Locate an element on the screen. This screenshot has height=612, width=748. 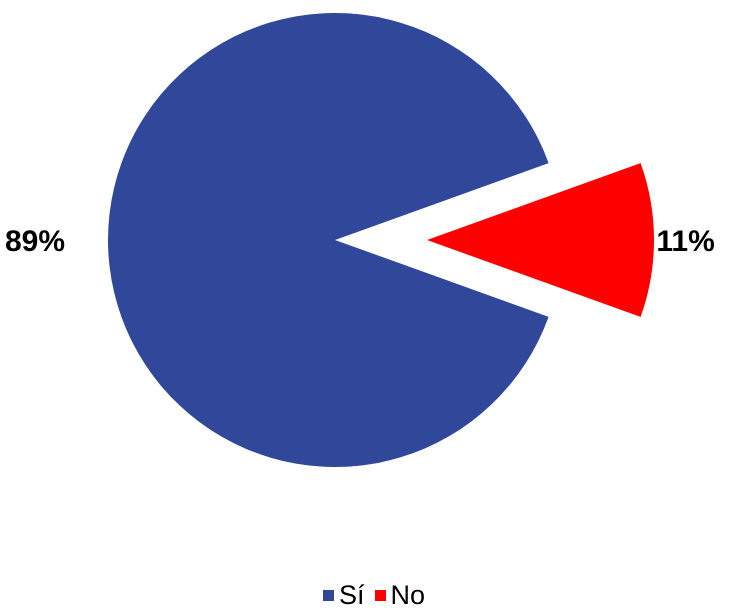
legend: Sí No is located at coordinates (374, 595).